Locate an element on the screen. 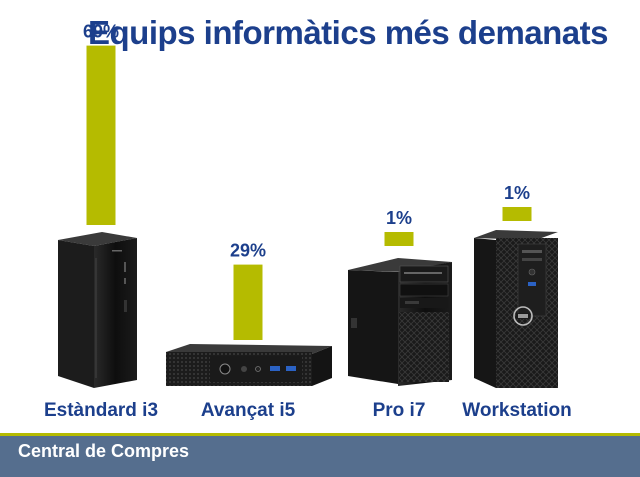 The image size is (640, 477). dell-workstation-image is located at coordinates (516, 309).